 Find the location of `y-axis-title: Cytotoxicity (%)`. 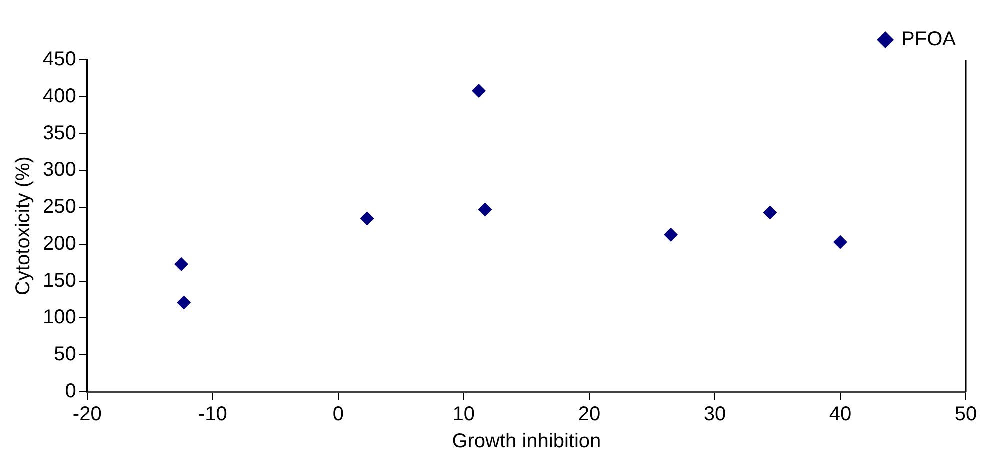

y-axis-title: Cytotoxicity (%) is located at coordinates (23, 226).